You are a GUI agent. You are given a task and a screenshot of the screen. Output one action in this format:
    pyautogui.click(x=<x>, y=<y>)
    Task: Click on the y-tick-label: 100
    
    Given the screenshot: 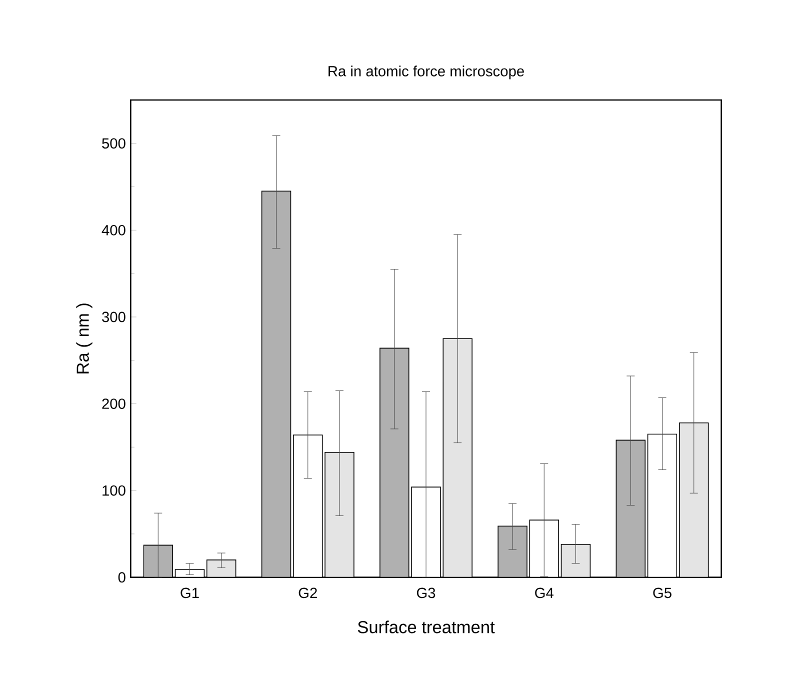 What is the action you would take?
    pyautogui.click(x=114, y=490)
    